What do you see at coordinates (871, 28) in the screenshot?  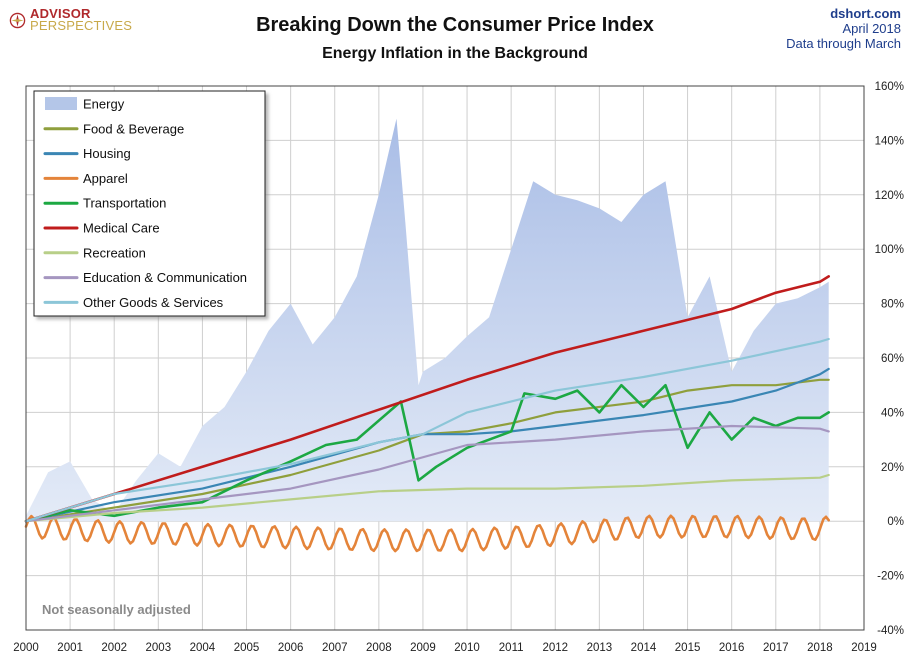 I see `report-date: April 2018` at bounding box center [871, 28].